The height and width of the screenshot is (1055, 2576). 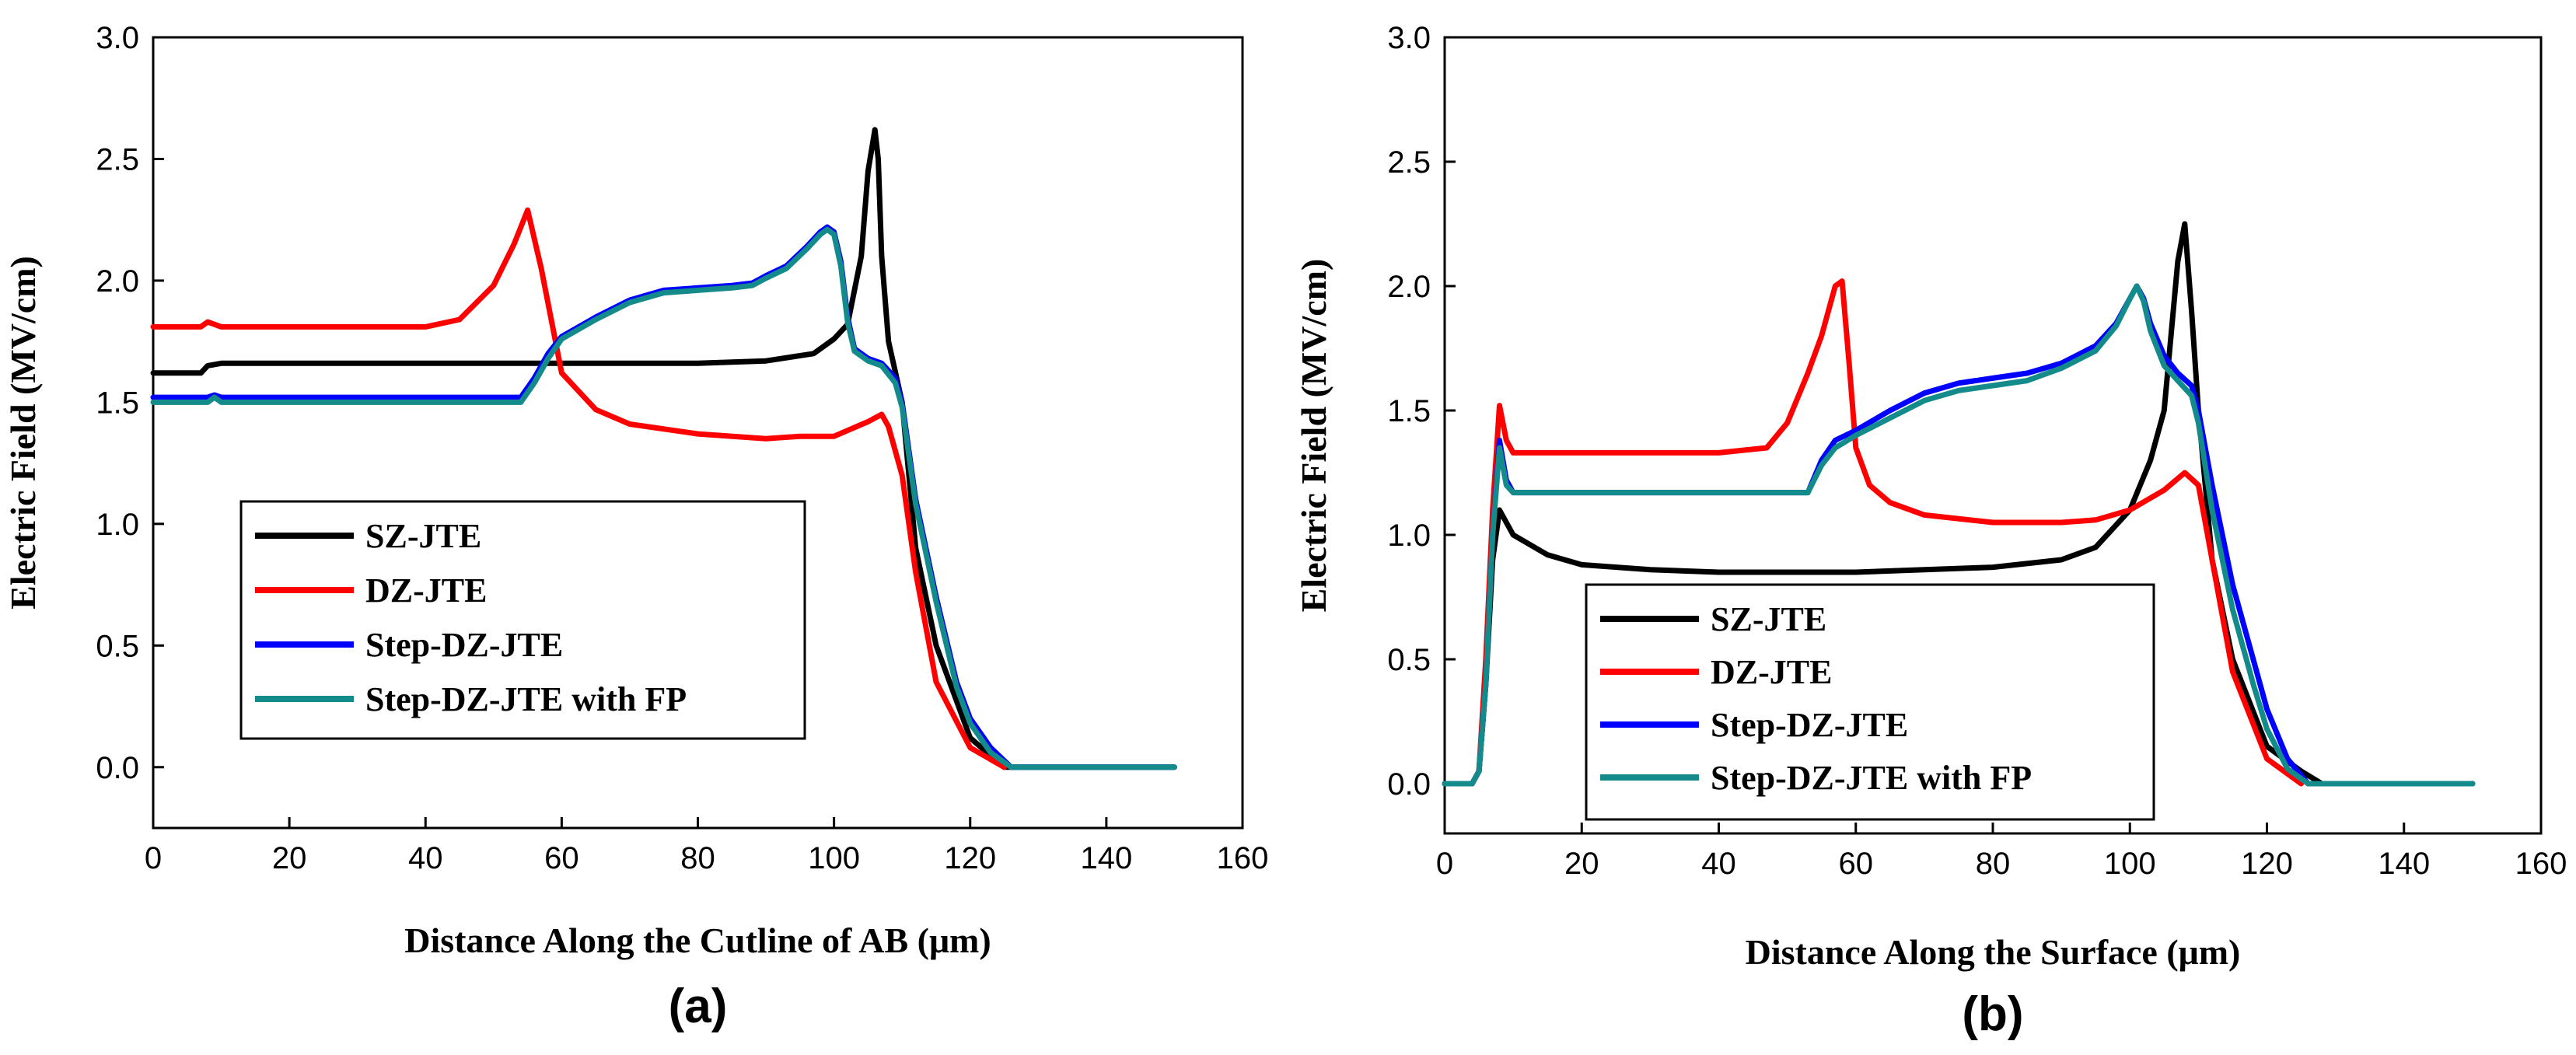 What do you see at coordinates (1992, 1014) in the screenshot?
I see `panel-label: (b)` at bounding box center [1992, 1014].